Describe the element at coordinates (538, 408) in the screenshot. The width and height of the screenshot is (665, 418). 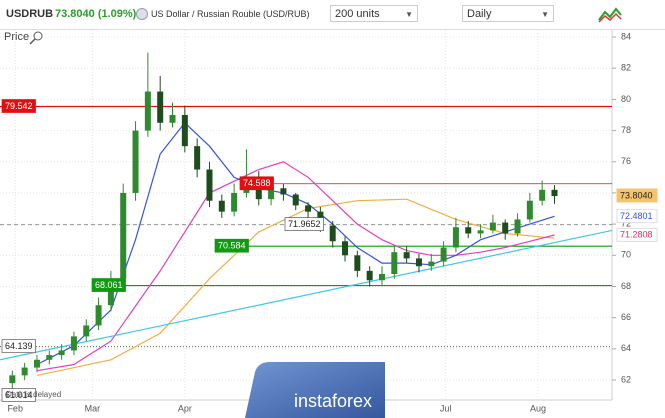
I see `x-tick-label: Aug` at that location.